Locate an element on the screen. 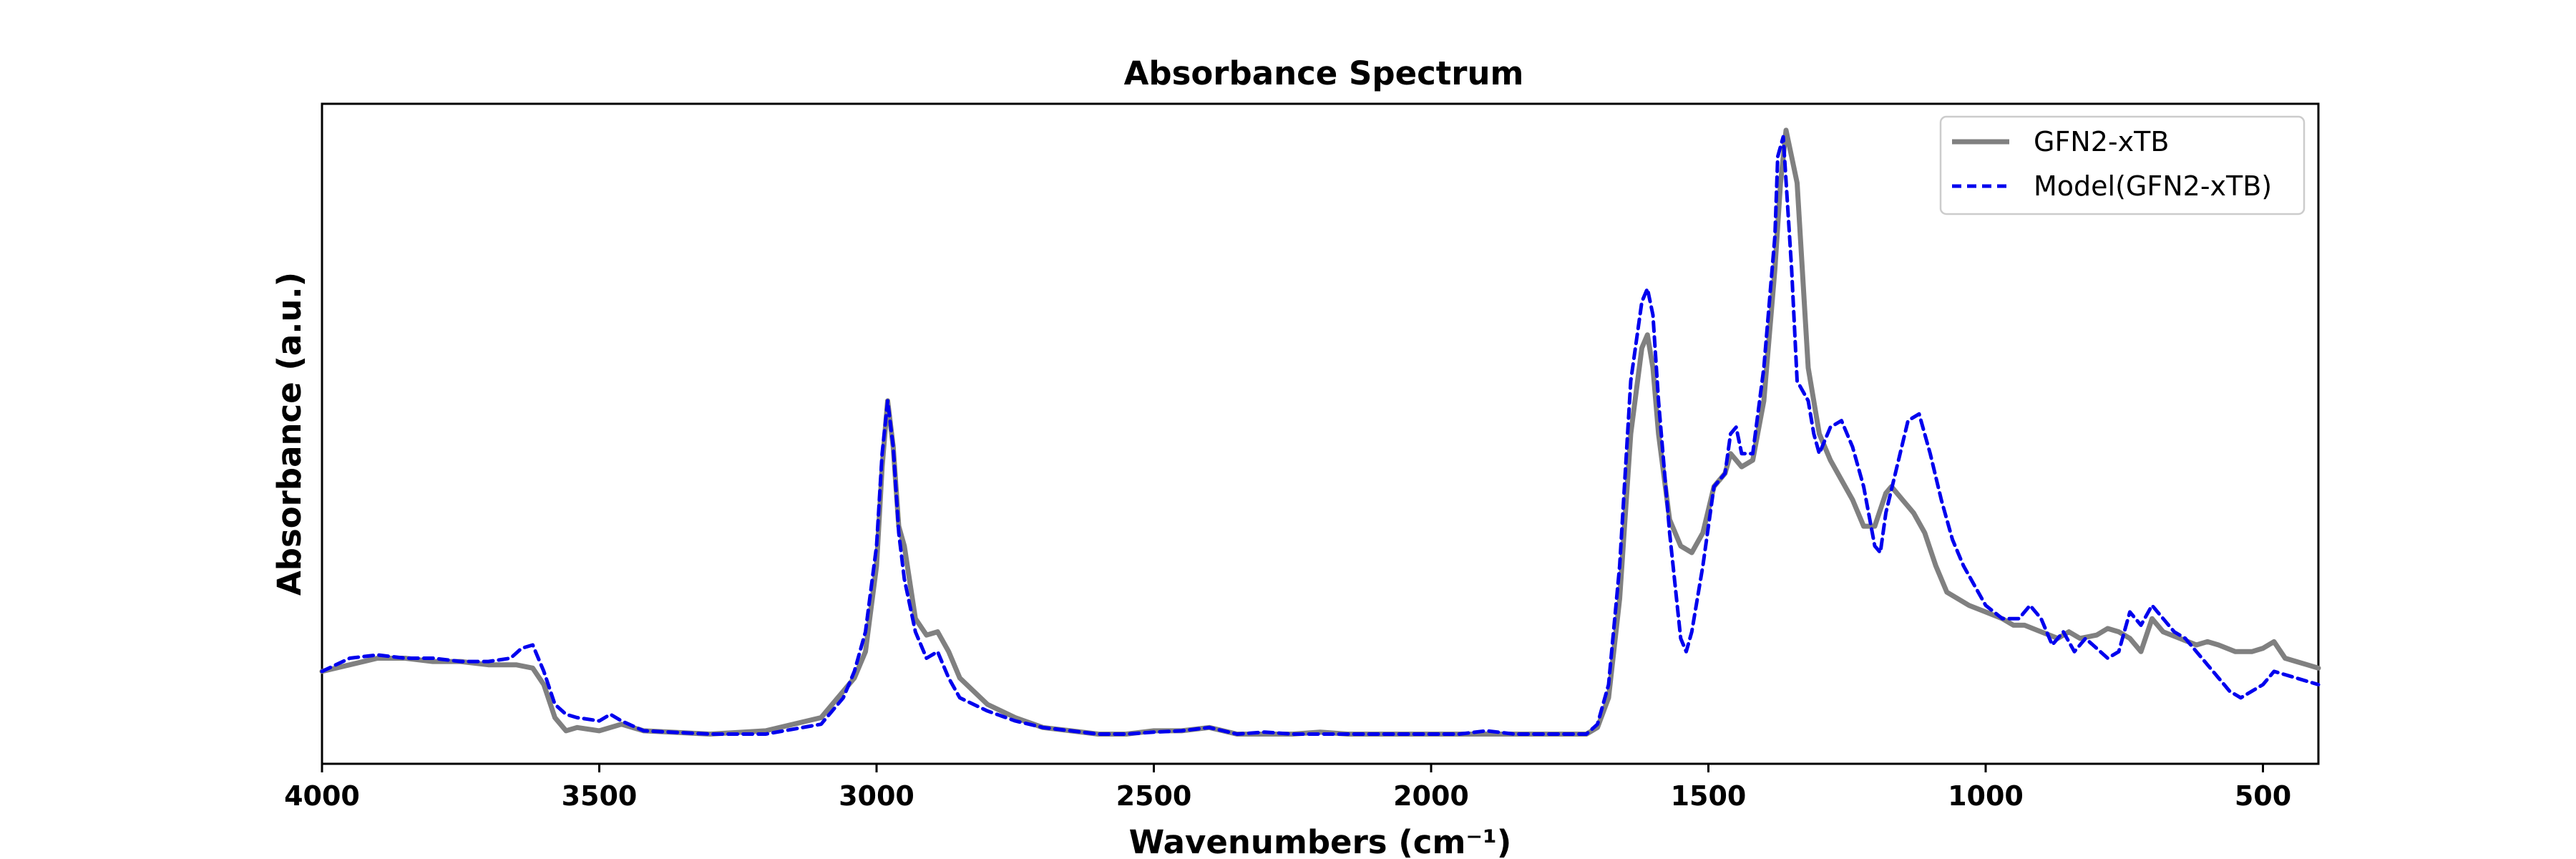  x-tick-label: 4000 is located at coordinates (322, 796).